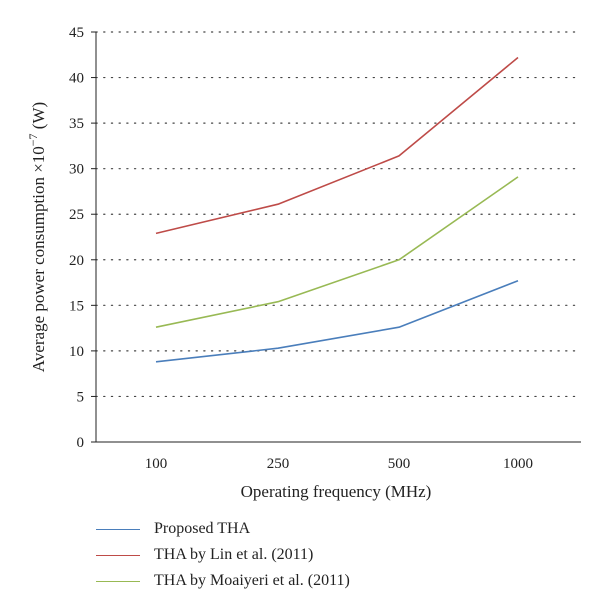 Image resolution: width=600 pixels, height=616 pixels. Describe the element at coordinates (76, 33) in the screenshot. I see `y-tick-label: 45` at that location.